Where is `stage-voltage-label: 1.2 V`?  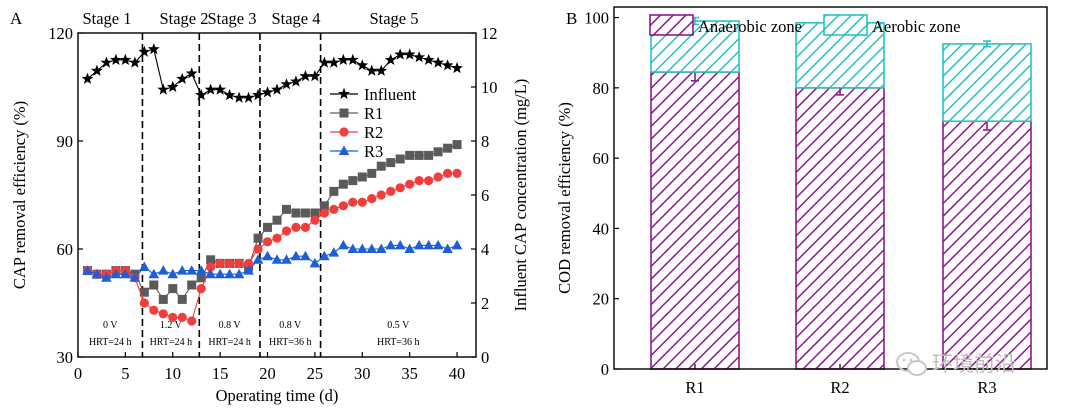
stage-voltage-label: 1.2 V is located at coordinates (171, 325).